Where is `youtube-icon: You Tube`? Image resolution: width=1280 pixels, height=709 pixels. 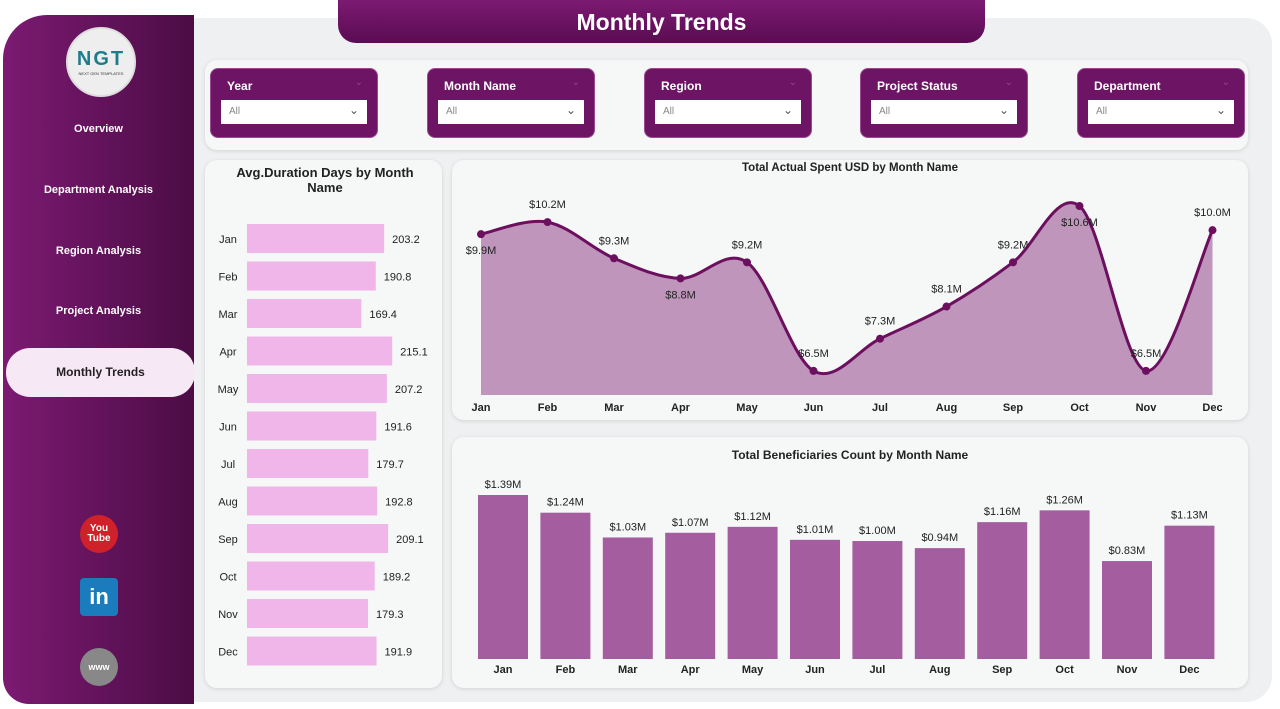 youtube-icon: You Tube is located at coordinates (99, 534).